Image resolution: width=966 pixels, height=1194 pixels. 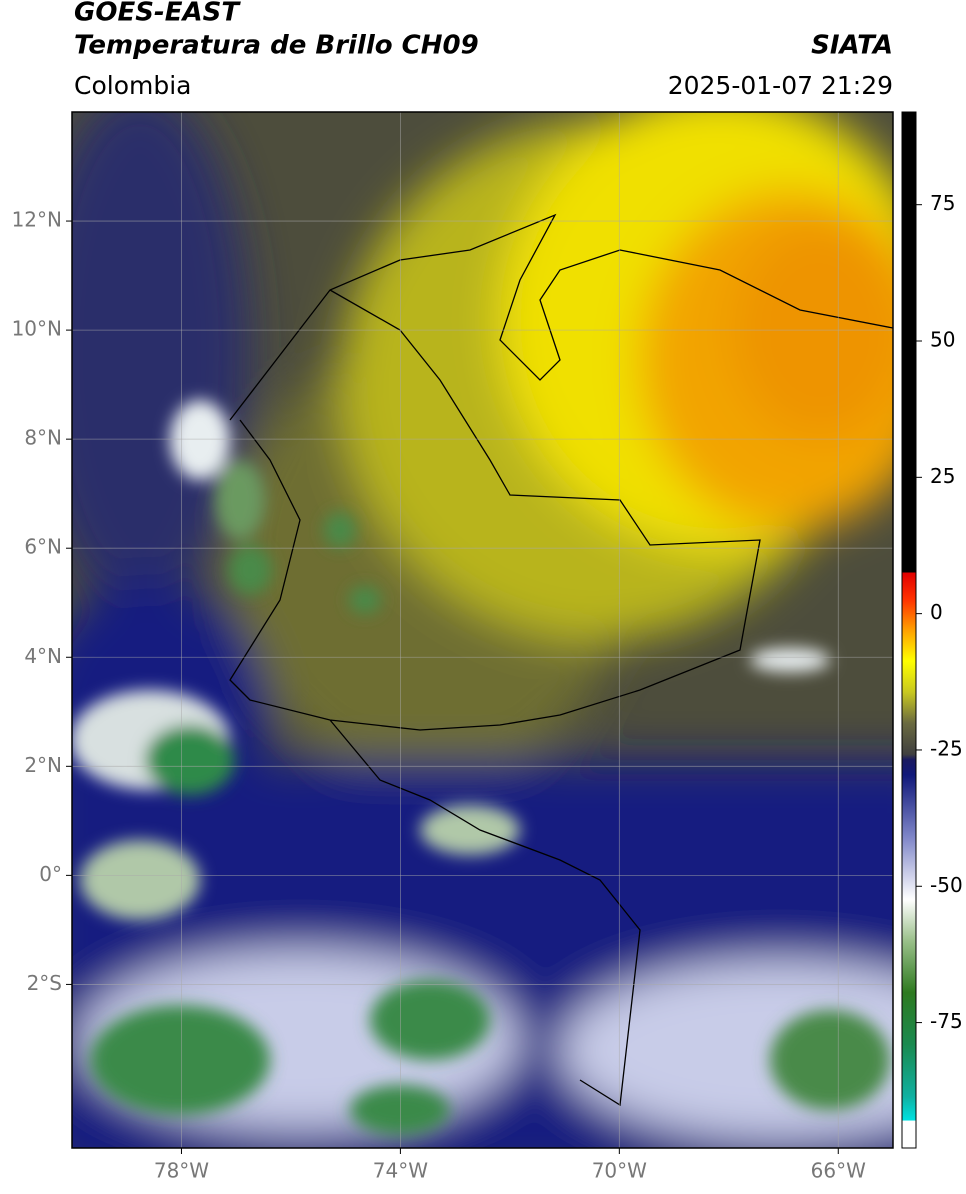 What do you see at coordinates (946, 1021) in the screenshot?
I see `colorbar-tick-label: -75` at bounding box center [946, 1021].